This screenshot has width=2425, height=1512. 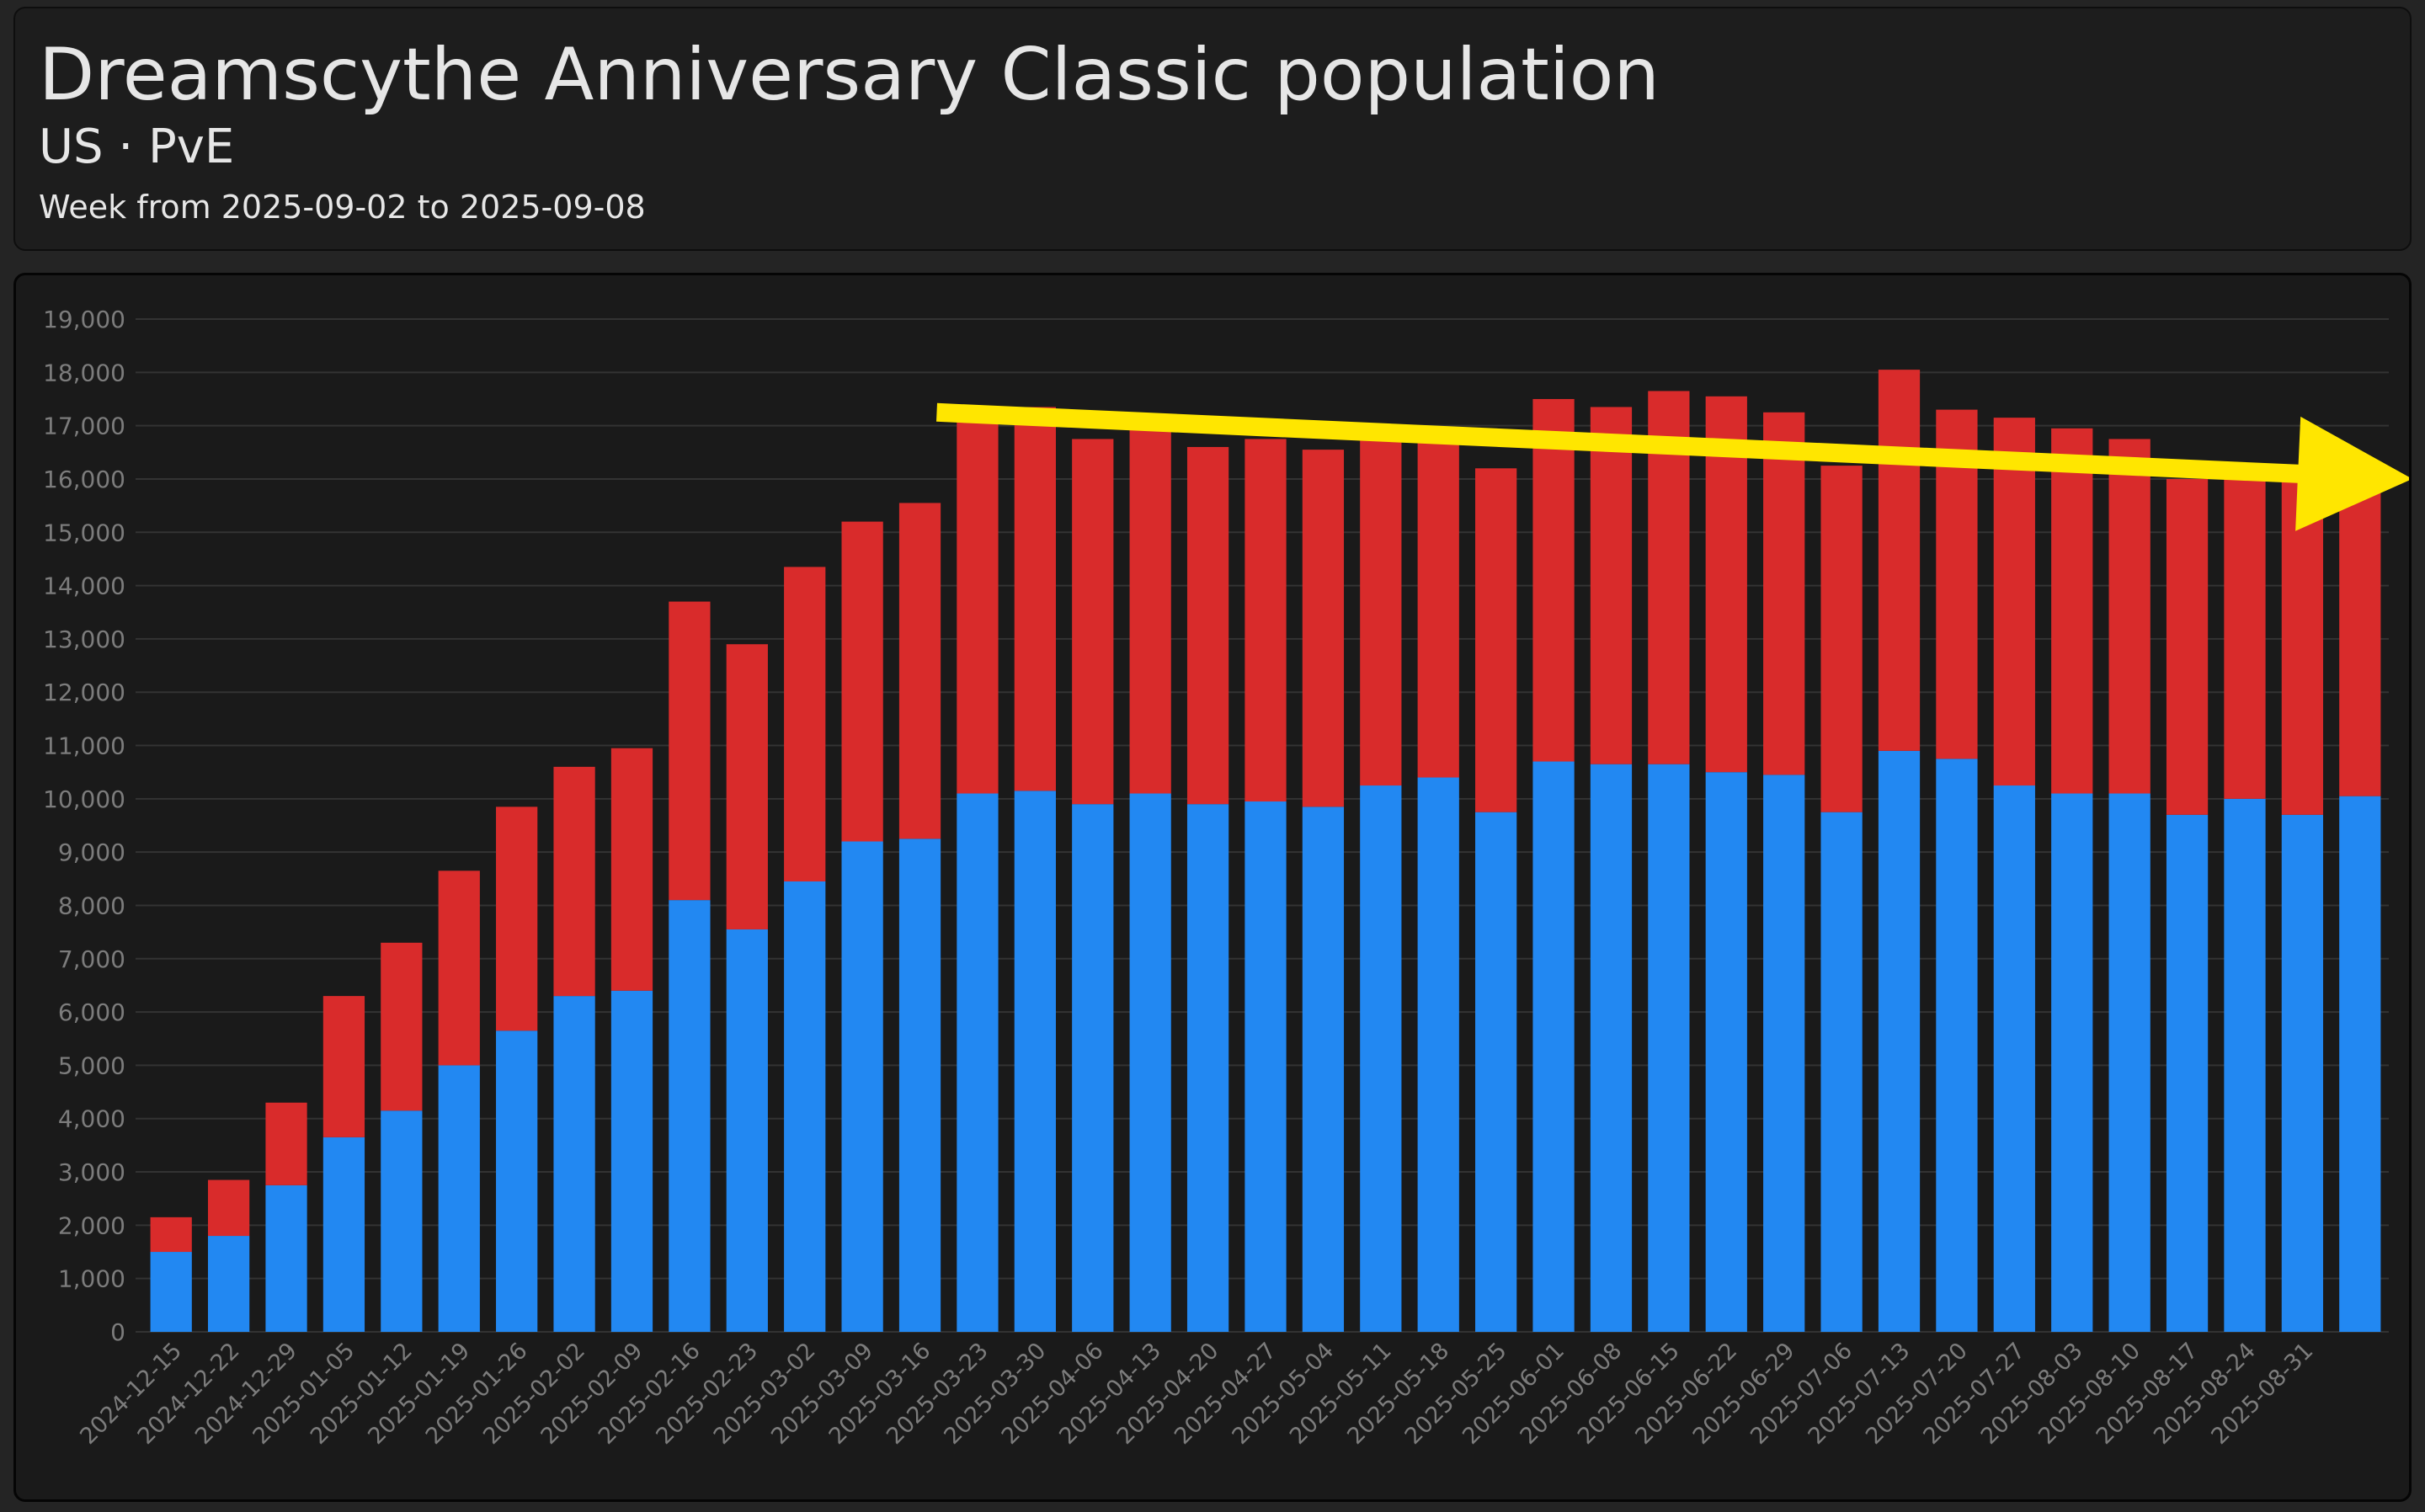 I want to click on trend-arrow, so click(x=1672, y=467).